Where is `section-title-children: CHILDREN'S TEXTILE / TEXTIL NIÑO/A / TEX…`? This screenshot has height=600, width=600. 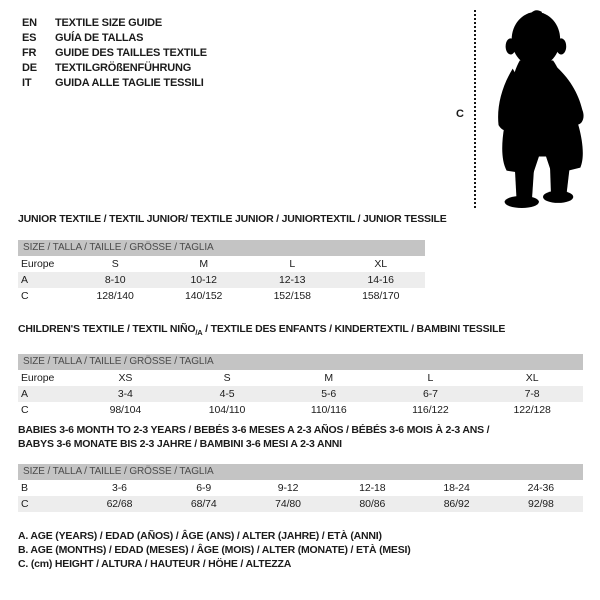 section-title-children: CHILDREN'S TEXTILE / TEXTIL NIÑO/A / TEX… is located at coordinates (300, 331).